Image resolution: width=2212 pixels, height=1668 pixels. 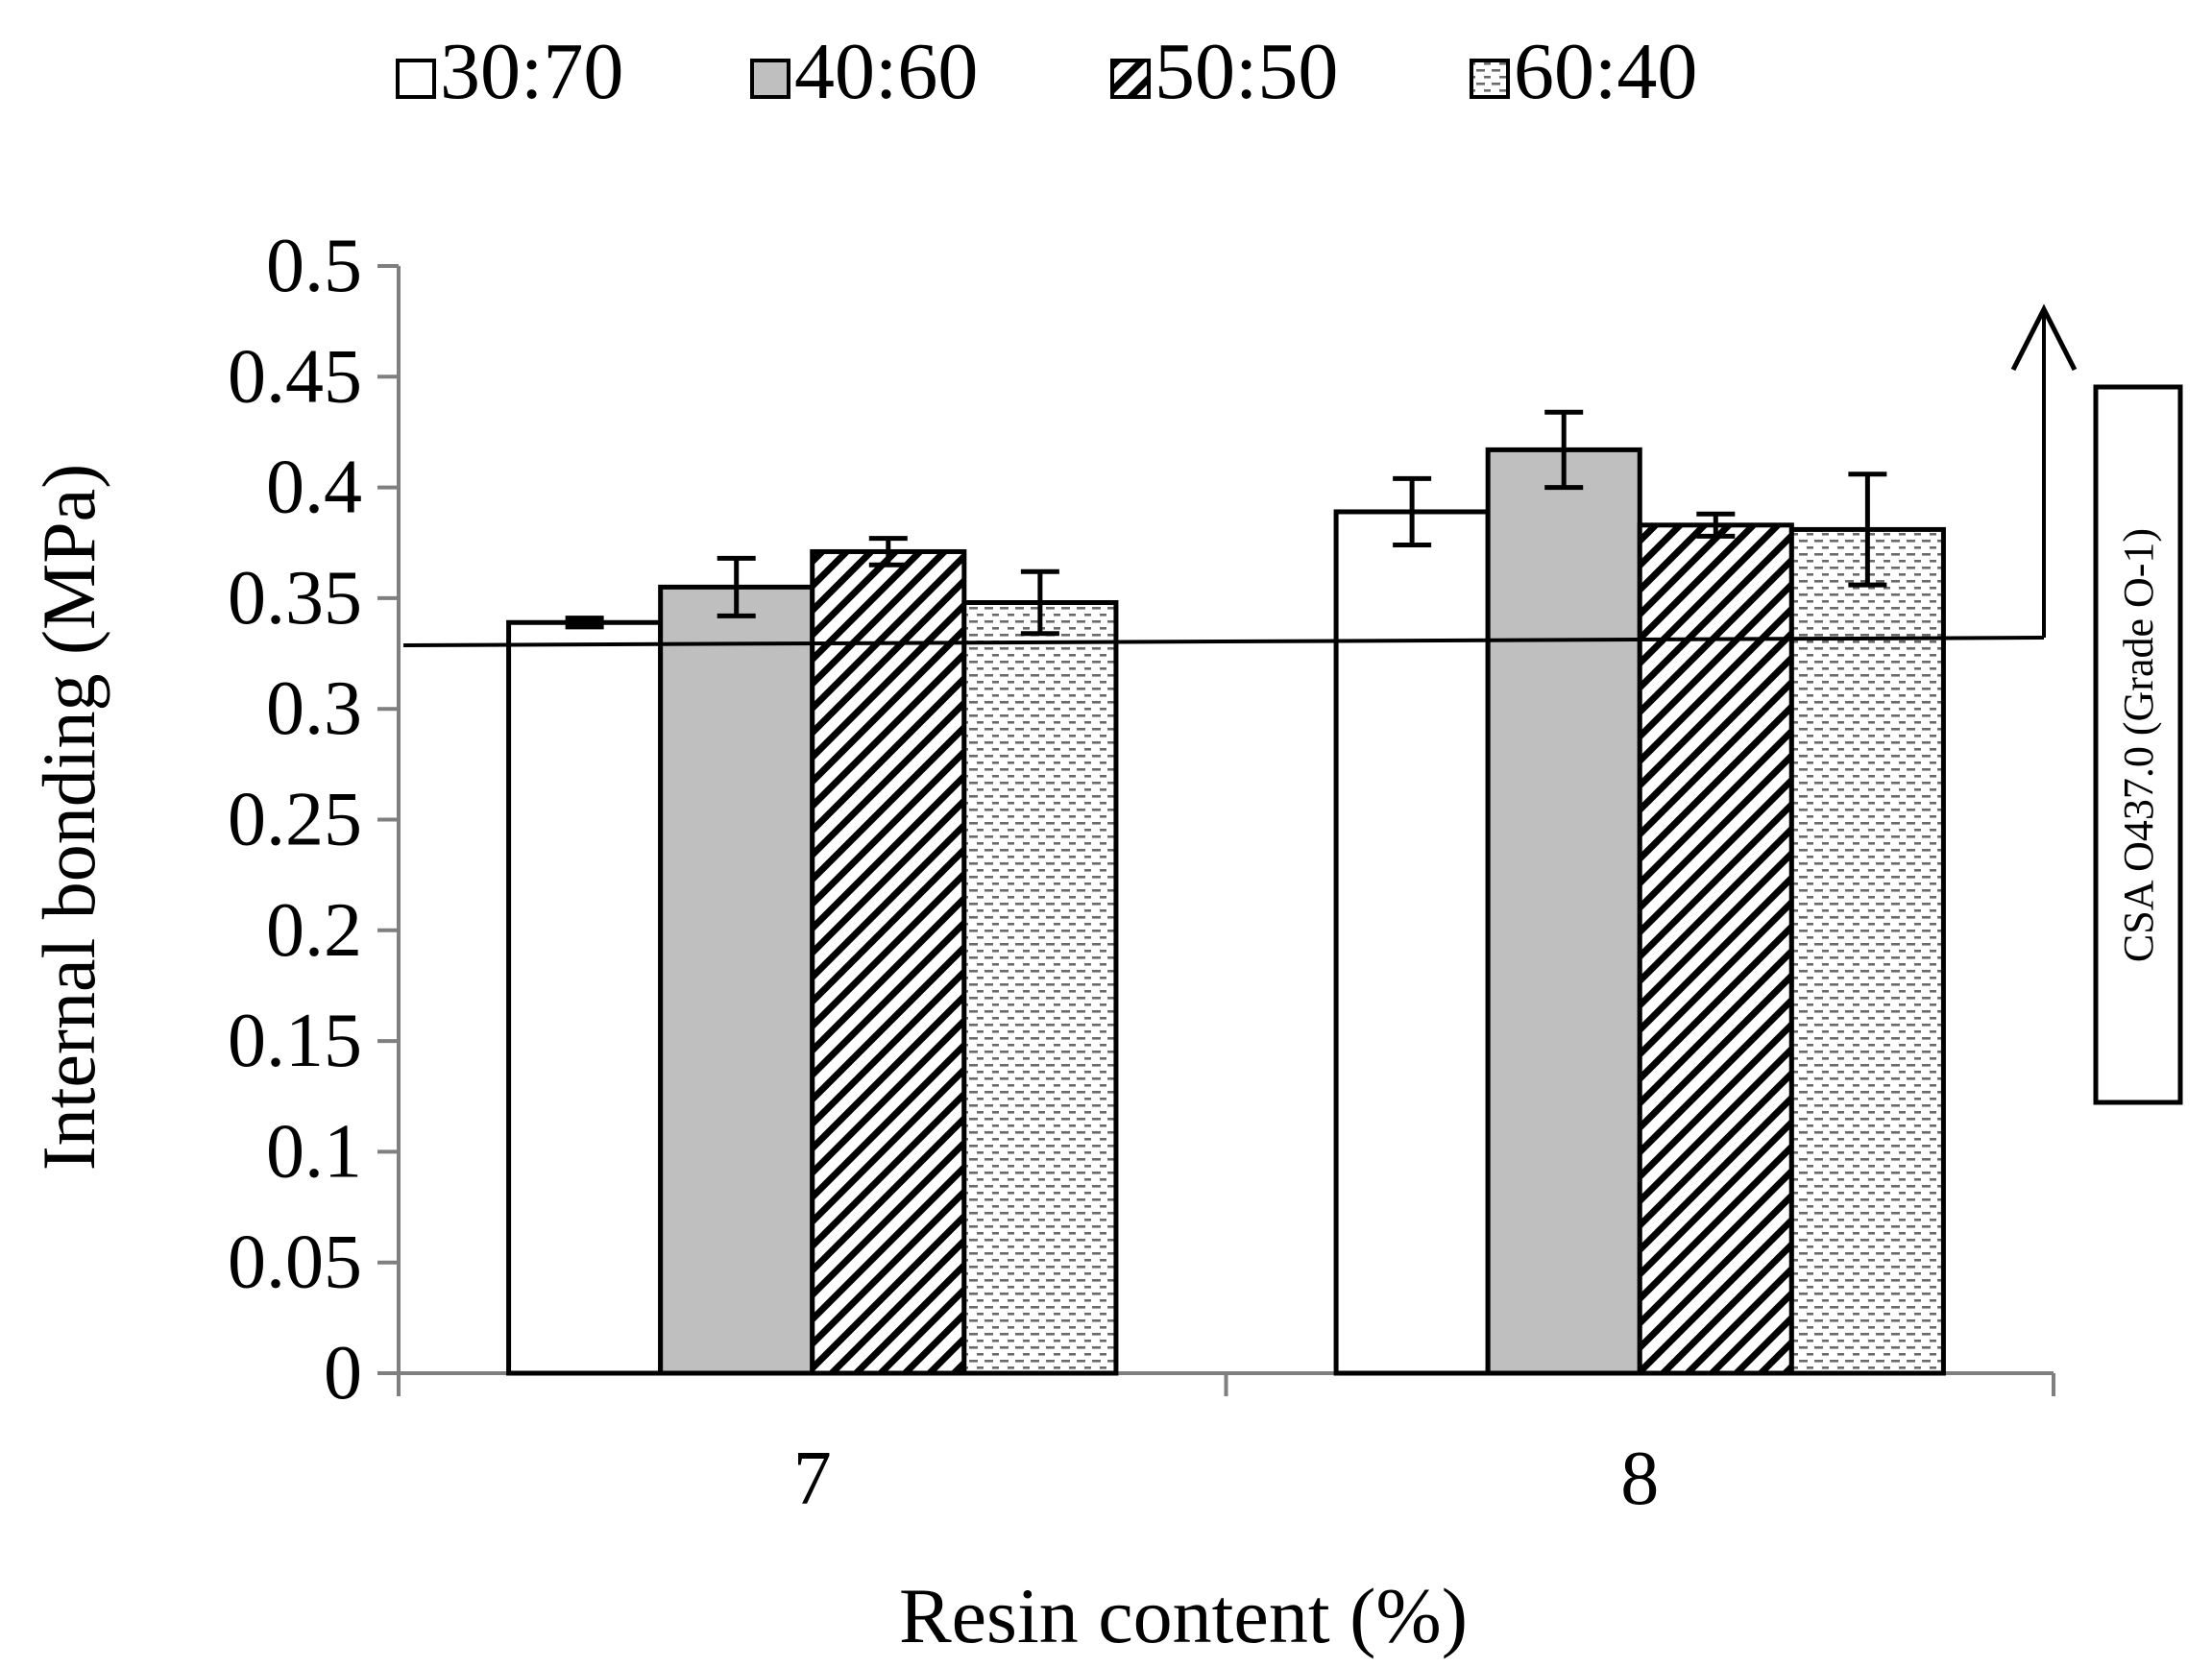 I want to click on y-tick-label: 0.35, so click(x=295, y=598).